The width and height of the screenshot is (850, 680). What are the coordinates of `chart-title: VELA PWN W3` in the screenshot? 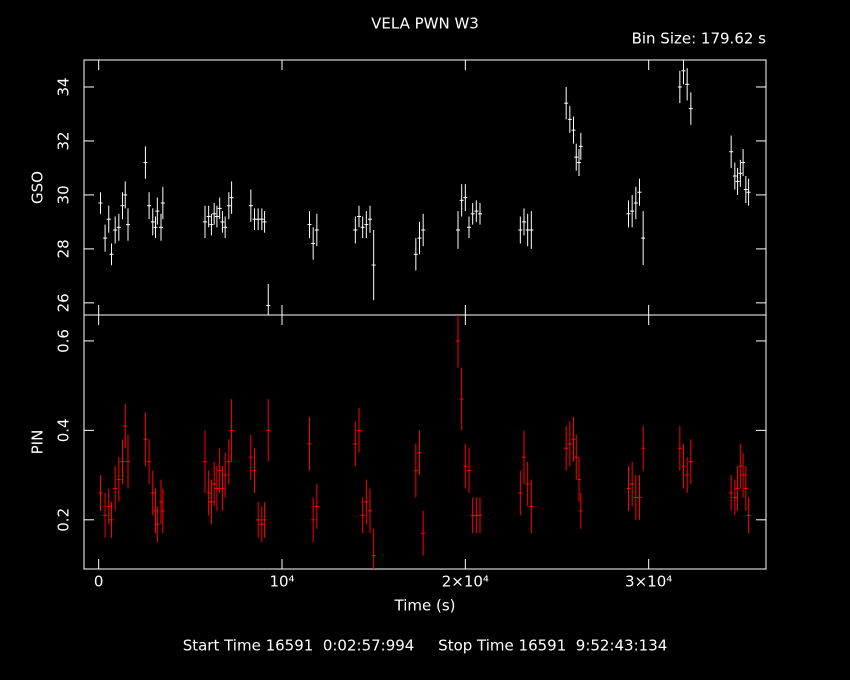 It's located at (425, 24).